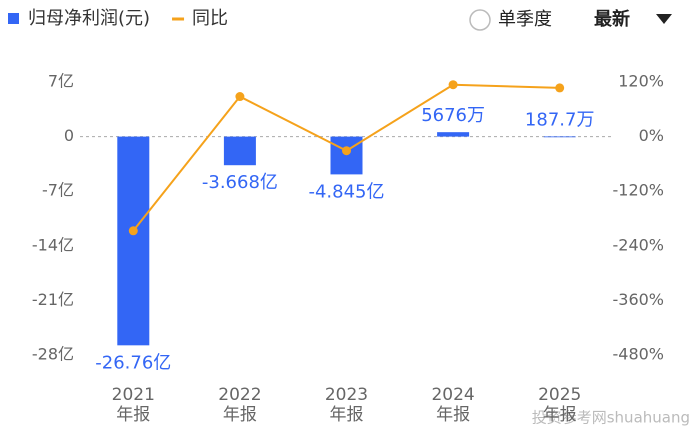 The width and height of the screenshot is (700, 437). Describe the element at coordinates (651, 135) in the screenshot. I see `y2-tick-label: 0%` at that location.